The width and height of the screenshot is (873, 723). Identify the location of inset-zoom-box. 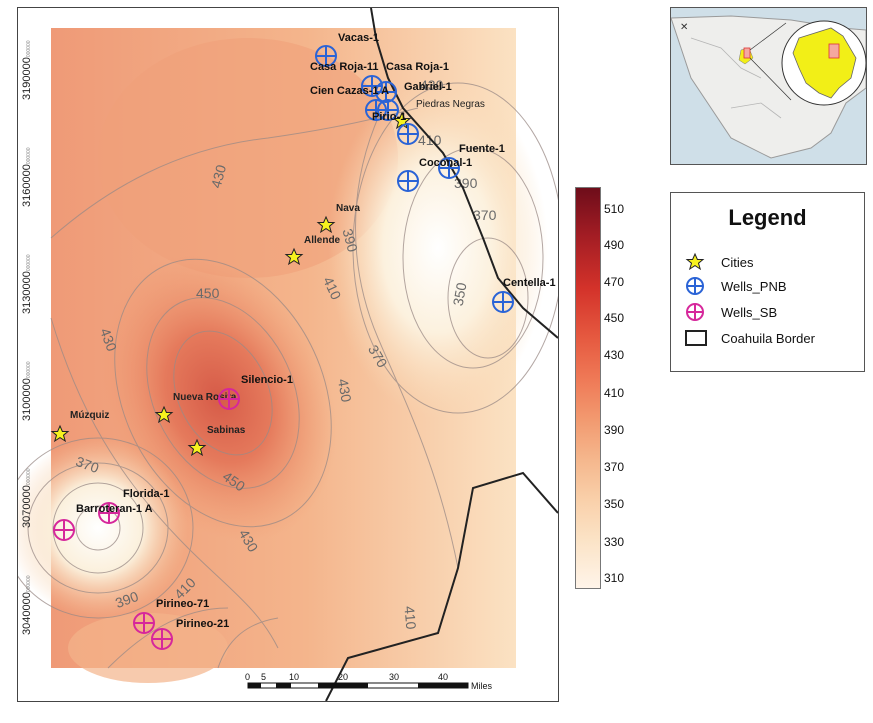
(834, 51).